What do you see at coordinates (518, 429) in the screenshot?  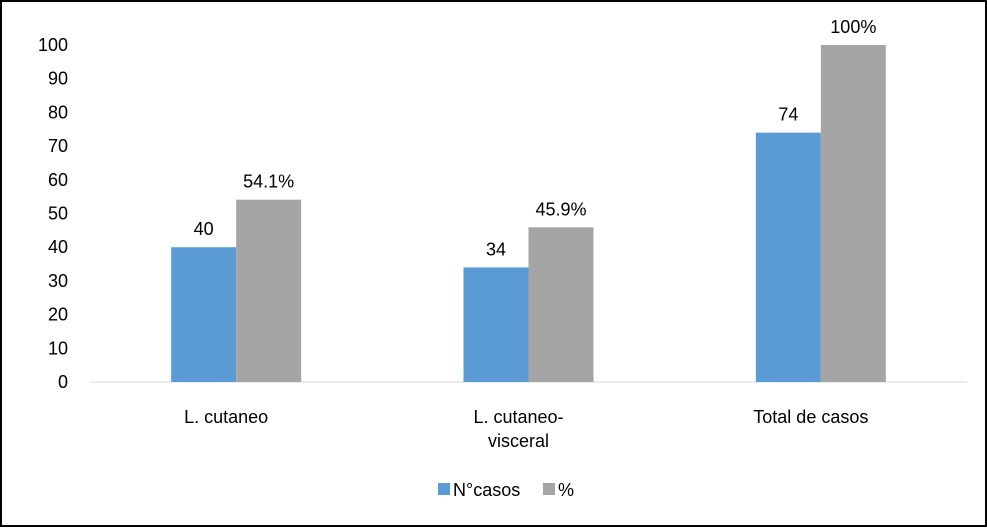 I see `x-tick-label-1: L. cutaneo-visceral` at bounding box center [518, 429].